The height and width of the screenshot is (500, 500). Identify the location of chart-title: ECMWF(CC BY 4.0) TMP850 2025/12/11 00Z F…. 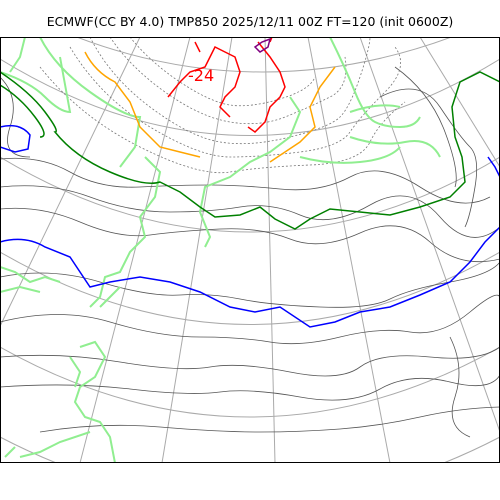
(250, 21).